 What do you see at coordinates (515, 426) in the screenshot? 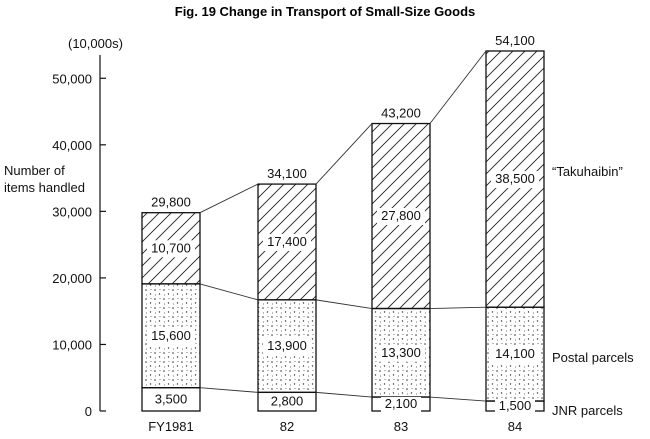
I see `x-tick-label: 84` at bounding box center [515, 426].